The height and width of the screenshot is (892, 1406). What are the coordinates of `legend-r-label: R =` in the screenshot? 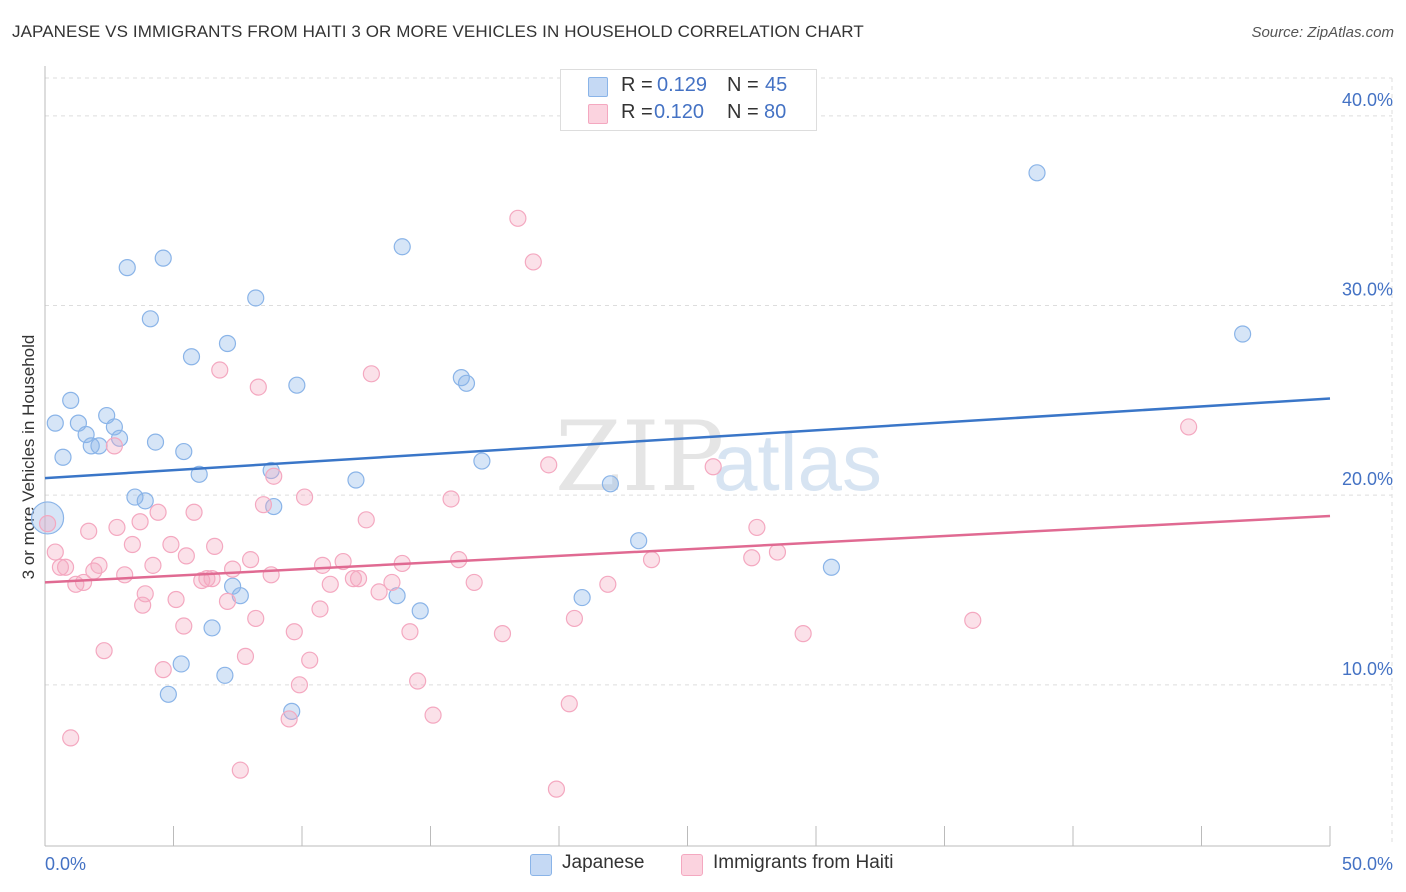 It's located at (637, 112).